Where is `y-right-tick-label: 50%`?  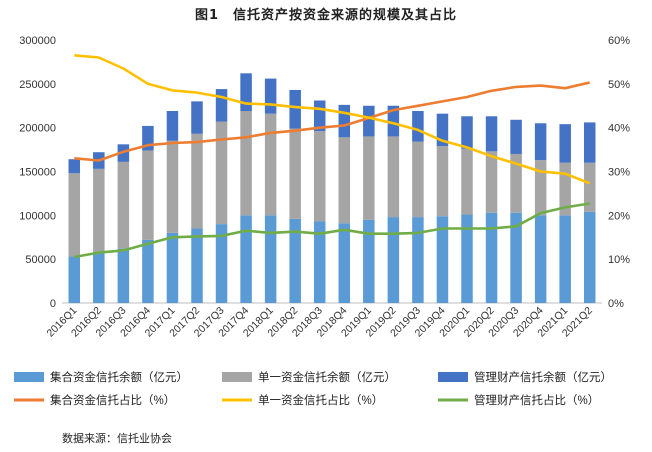 y-right-tick-label: 50% is located at coordinates (619, 85).